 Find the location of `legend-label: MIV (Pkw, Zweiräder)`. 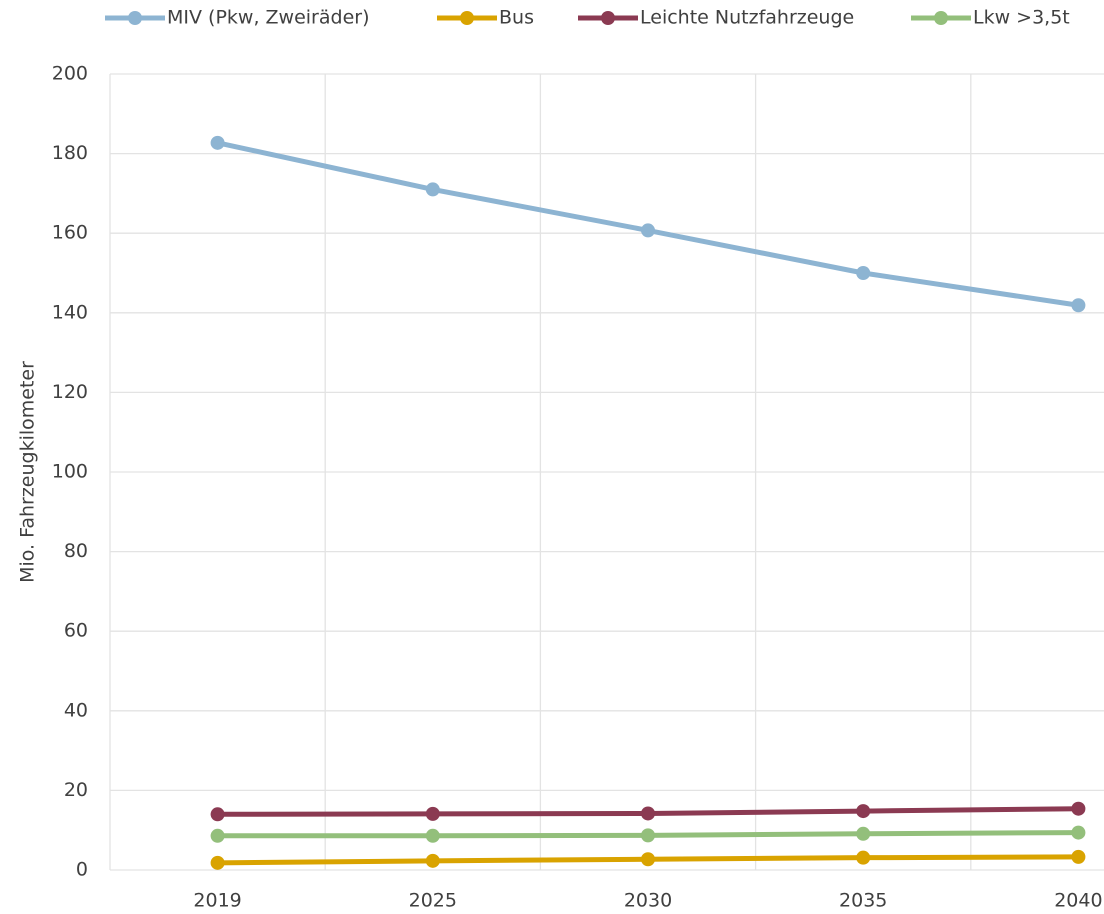

legend-label: MIV (Pkw, Zweiräder) is located at coordinates (268, 18).